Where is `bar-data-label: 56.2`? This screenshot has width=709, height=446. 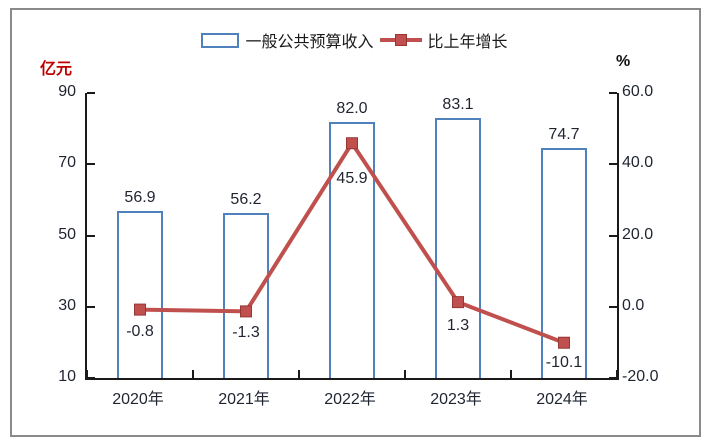 bar-data-label: 56.2 is located at coordinates (246, 200).